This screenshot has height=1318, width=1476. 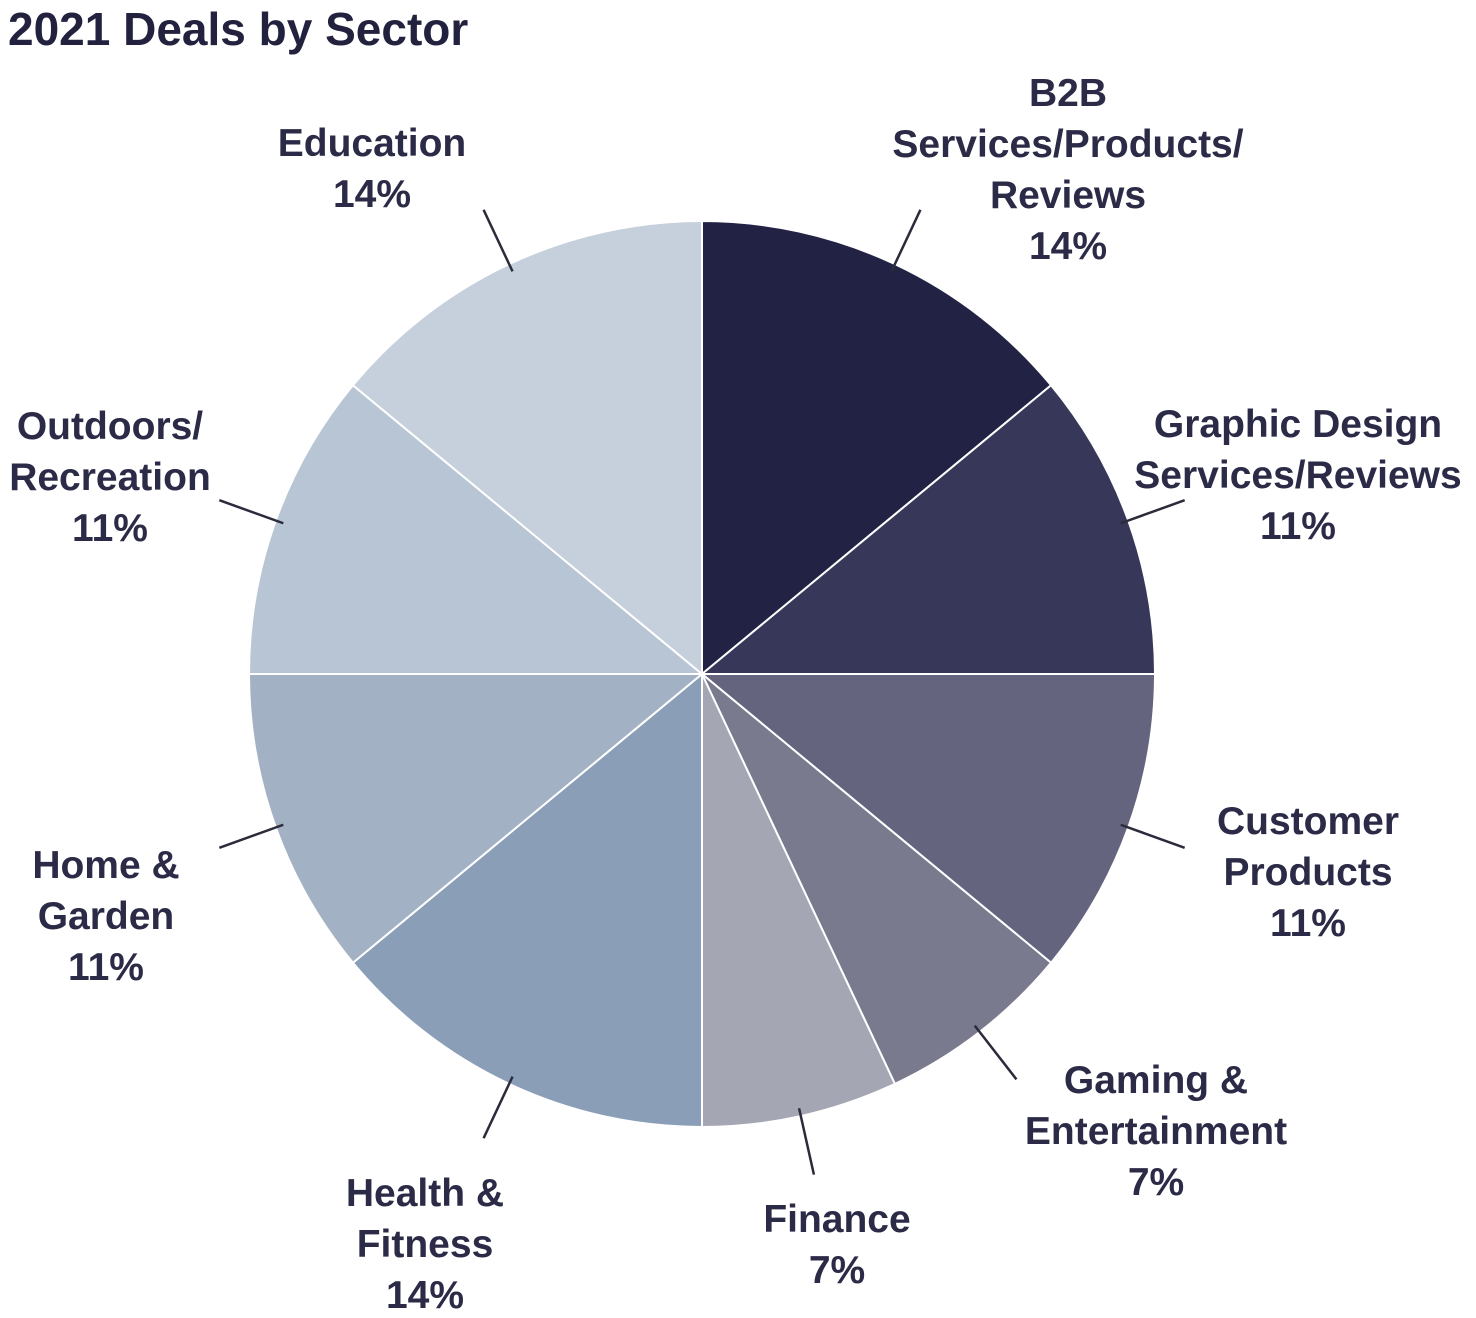 I want to click on leader-line-b2b-services-products-reviews, so click(x=906, y=240).